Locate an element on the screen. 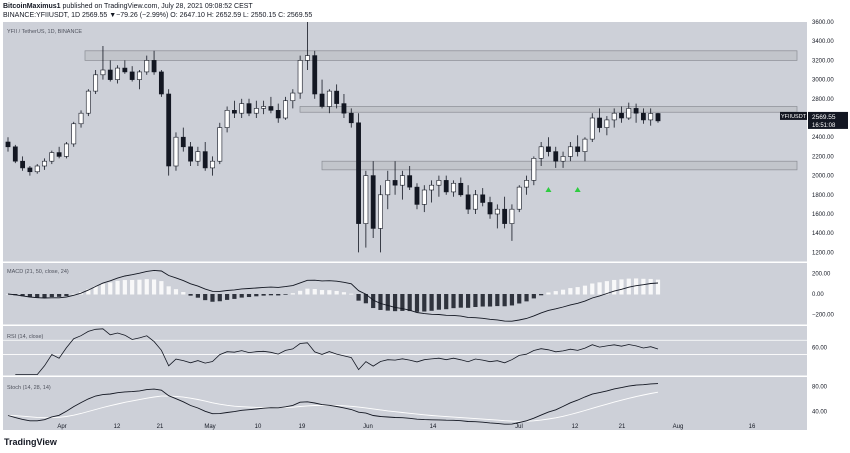  price-tick-label: 1800.00 is located at coordinates (823, 196).